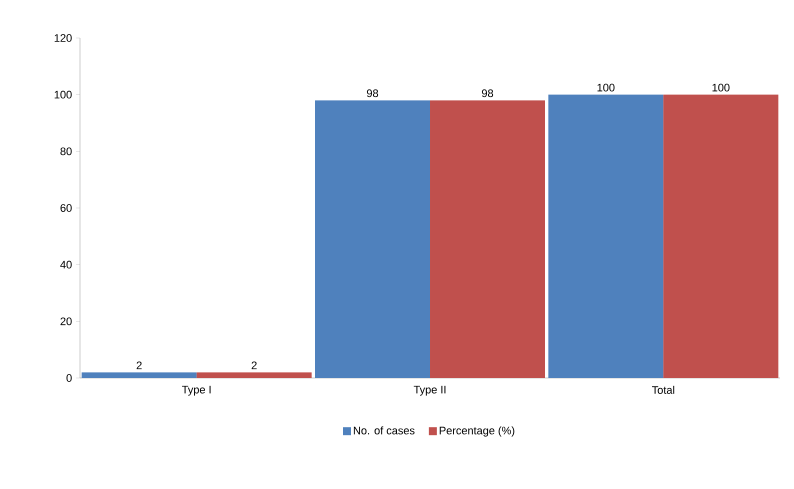 This screenshot has height=489, width=794. I want to click on y-tick-label: 0, so click(69, 378).